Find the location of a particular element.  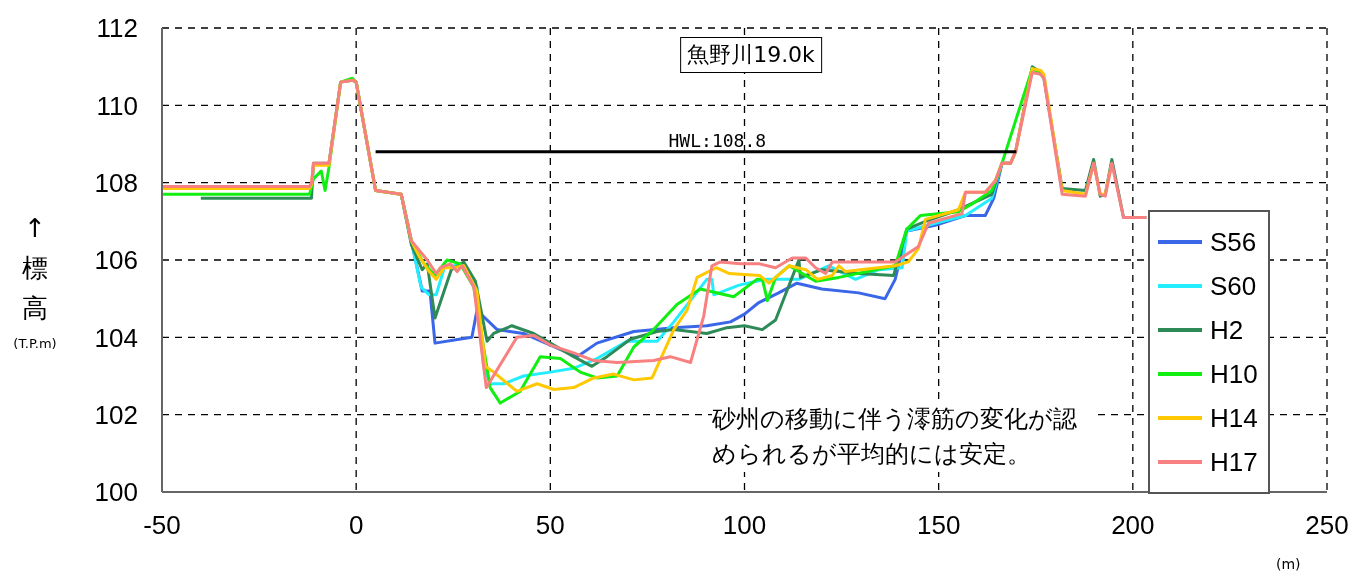

x-tick-label: 150 is located at coordinates (938, 525).